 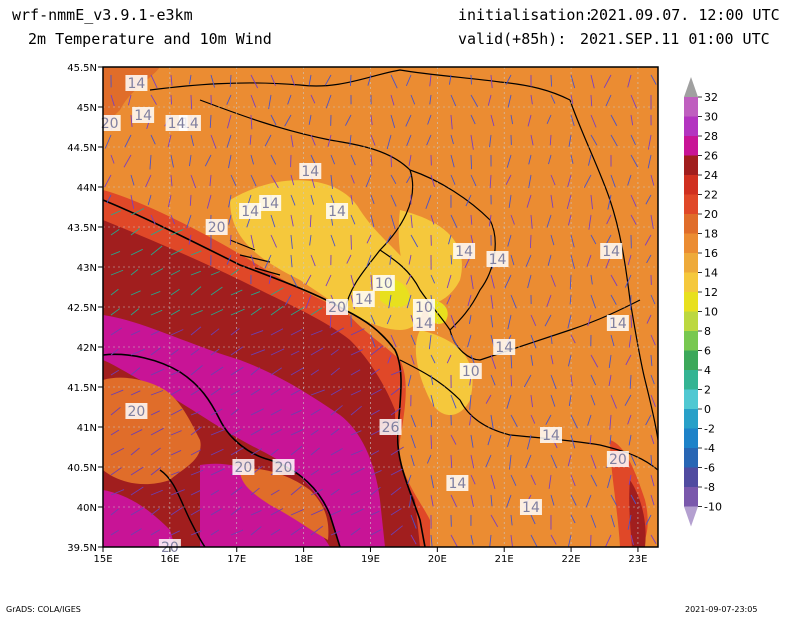 What do you see at coordinates (711, 97) in the screenshot?
I see `colorbar-label: 32` at bounding box center [711, 97].